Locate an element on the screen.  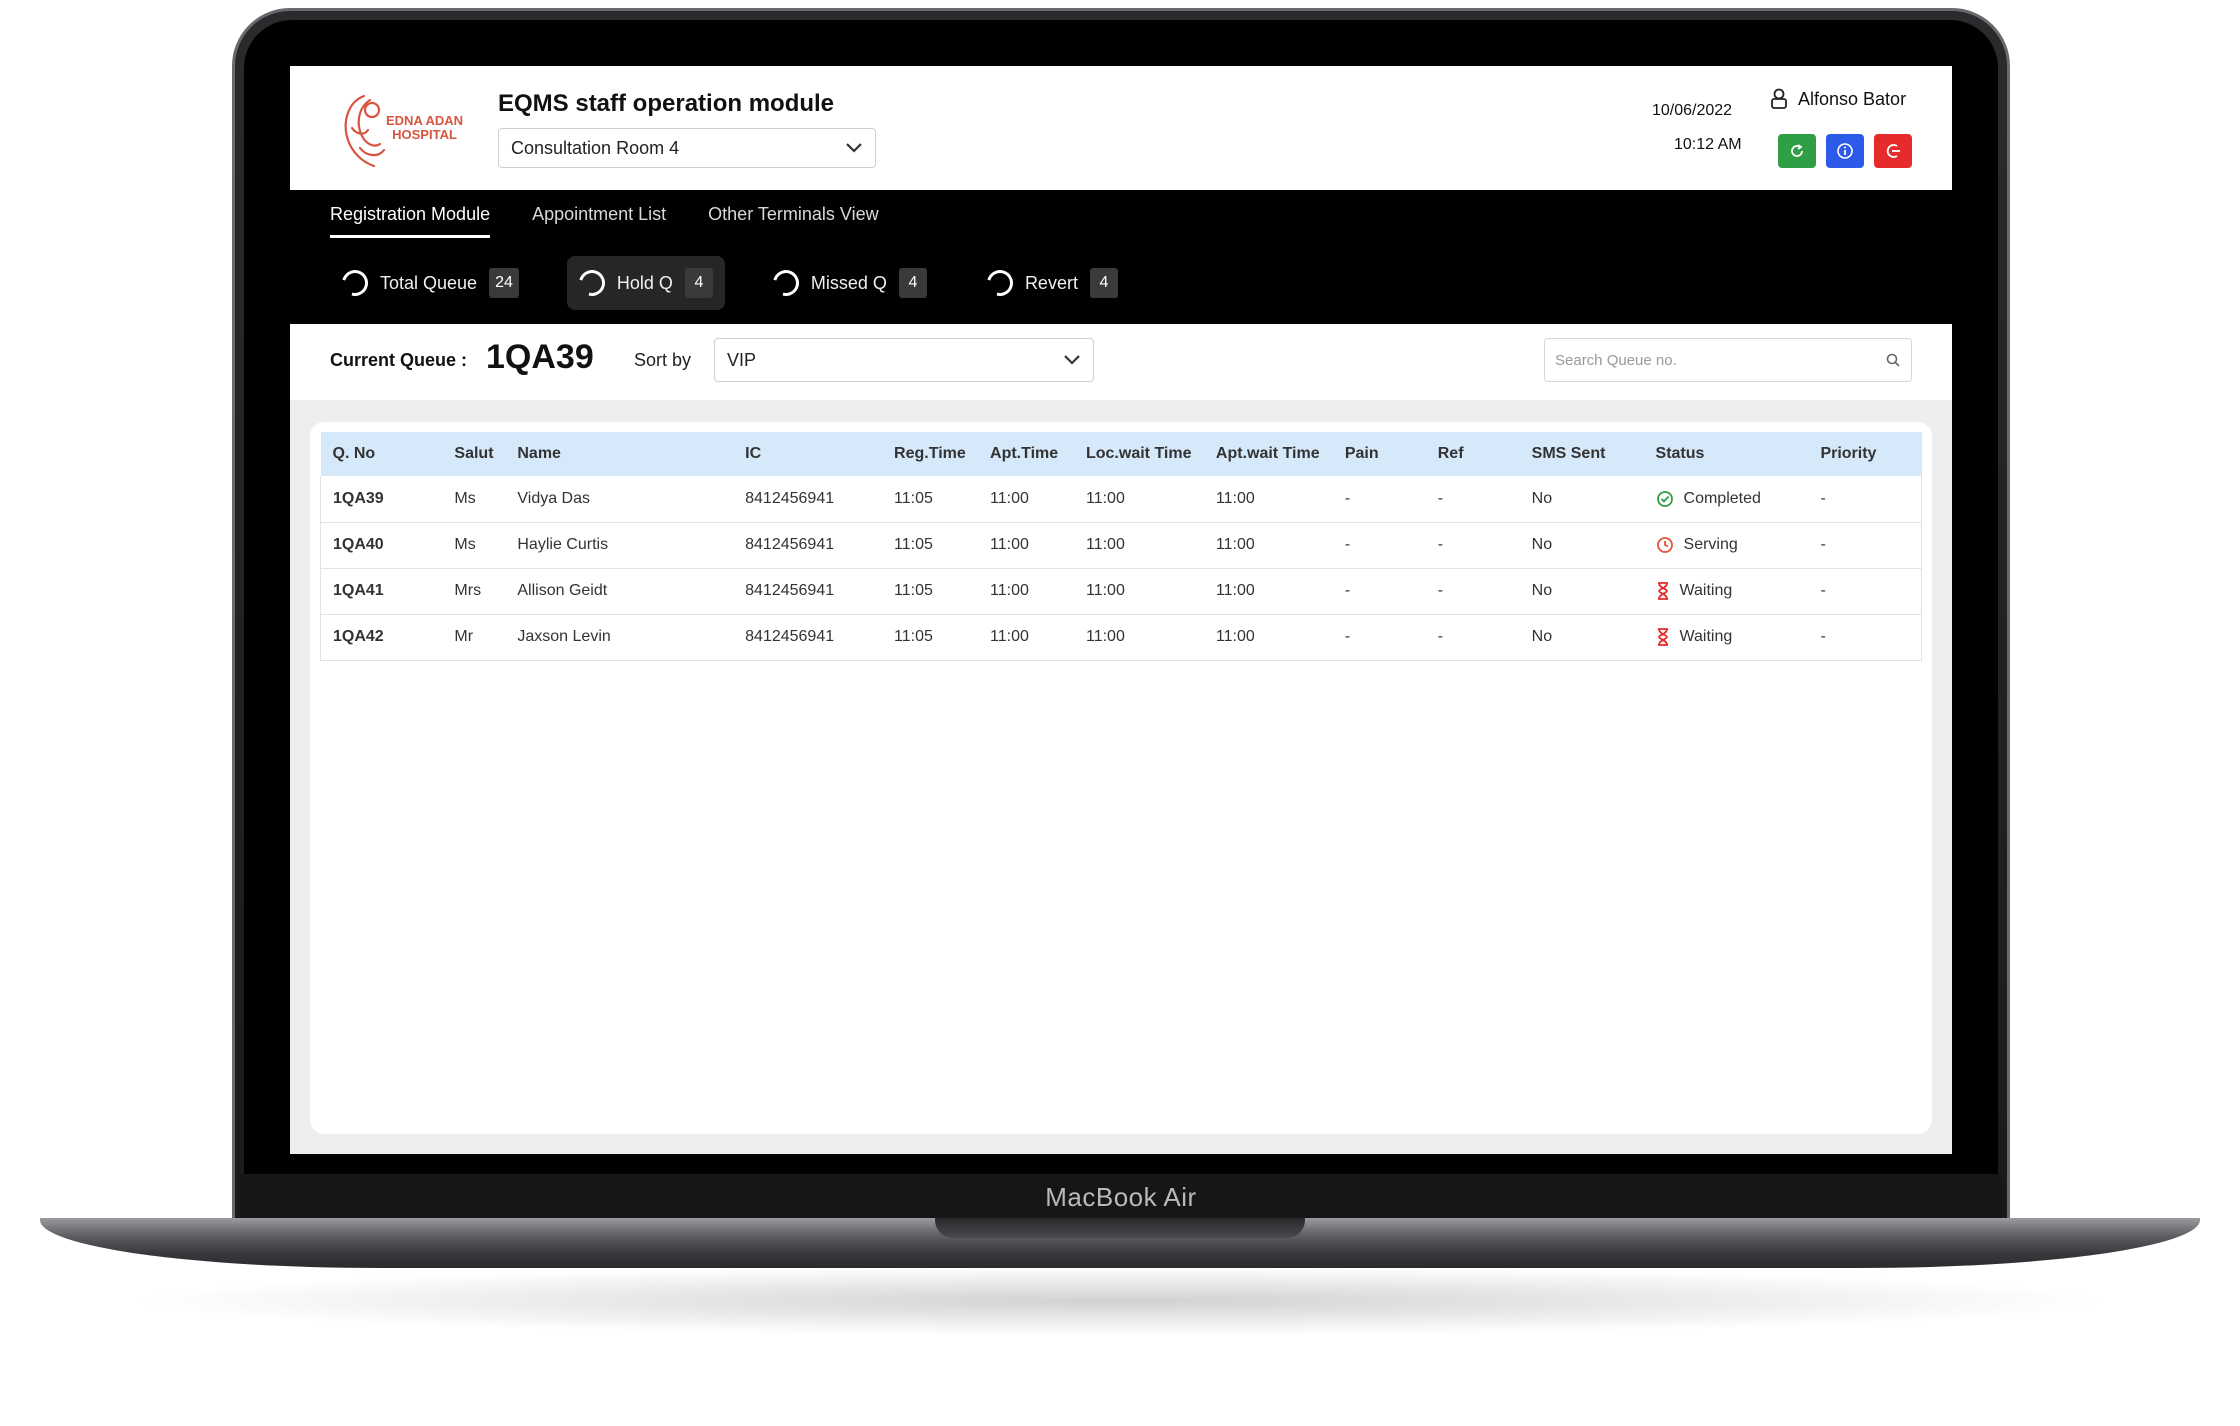
clock-icon is located at coordinates (1665, 545).